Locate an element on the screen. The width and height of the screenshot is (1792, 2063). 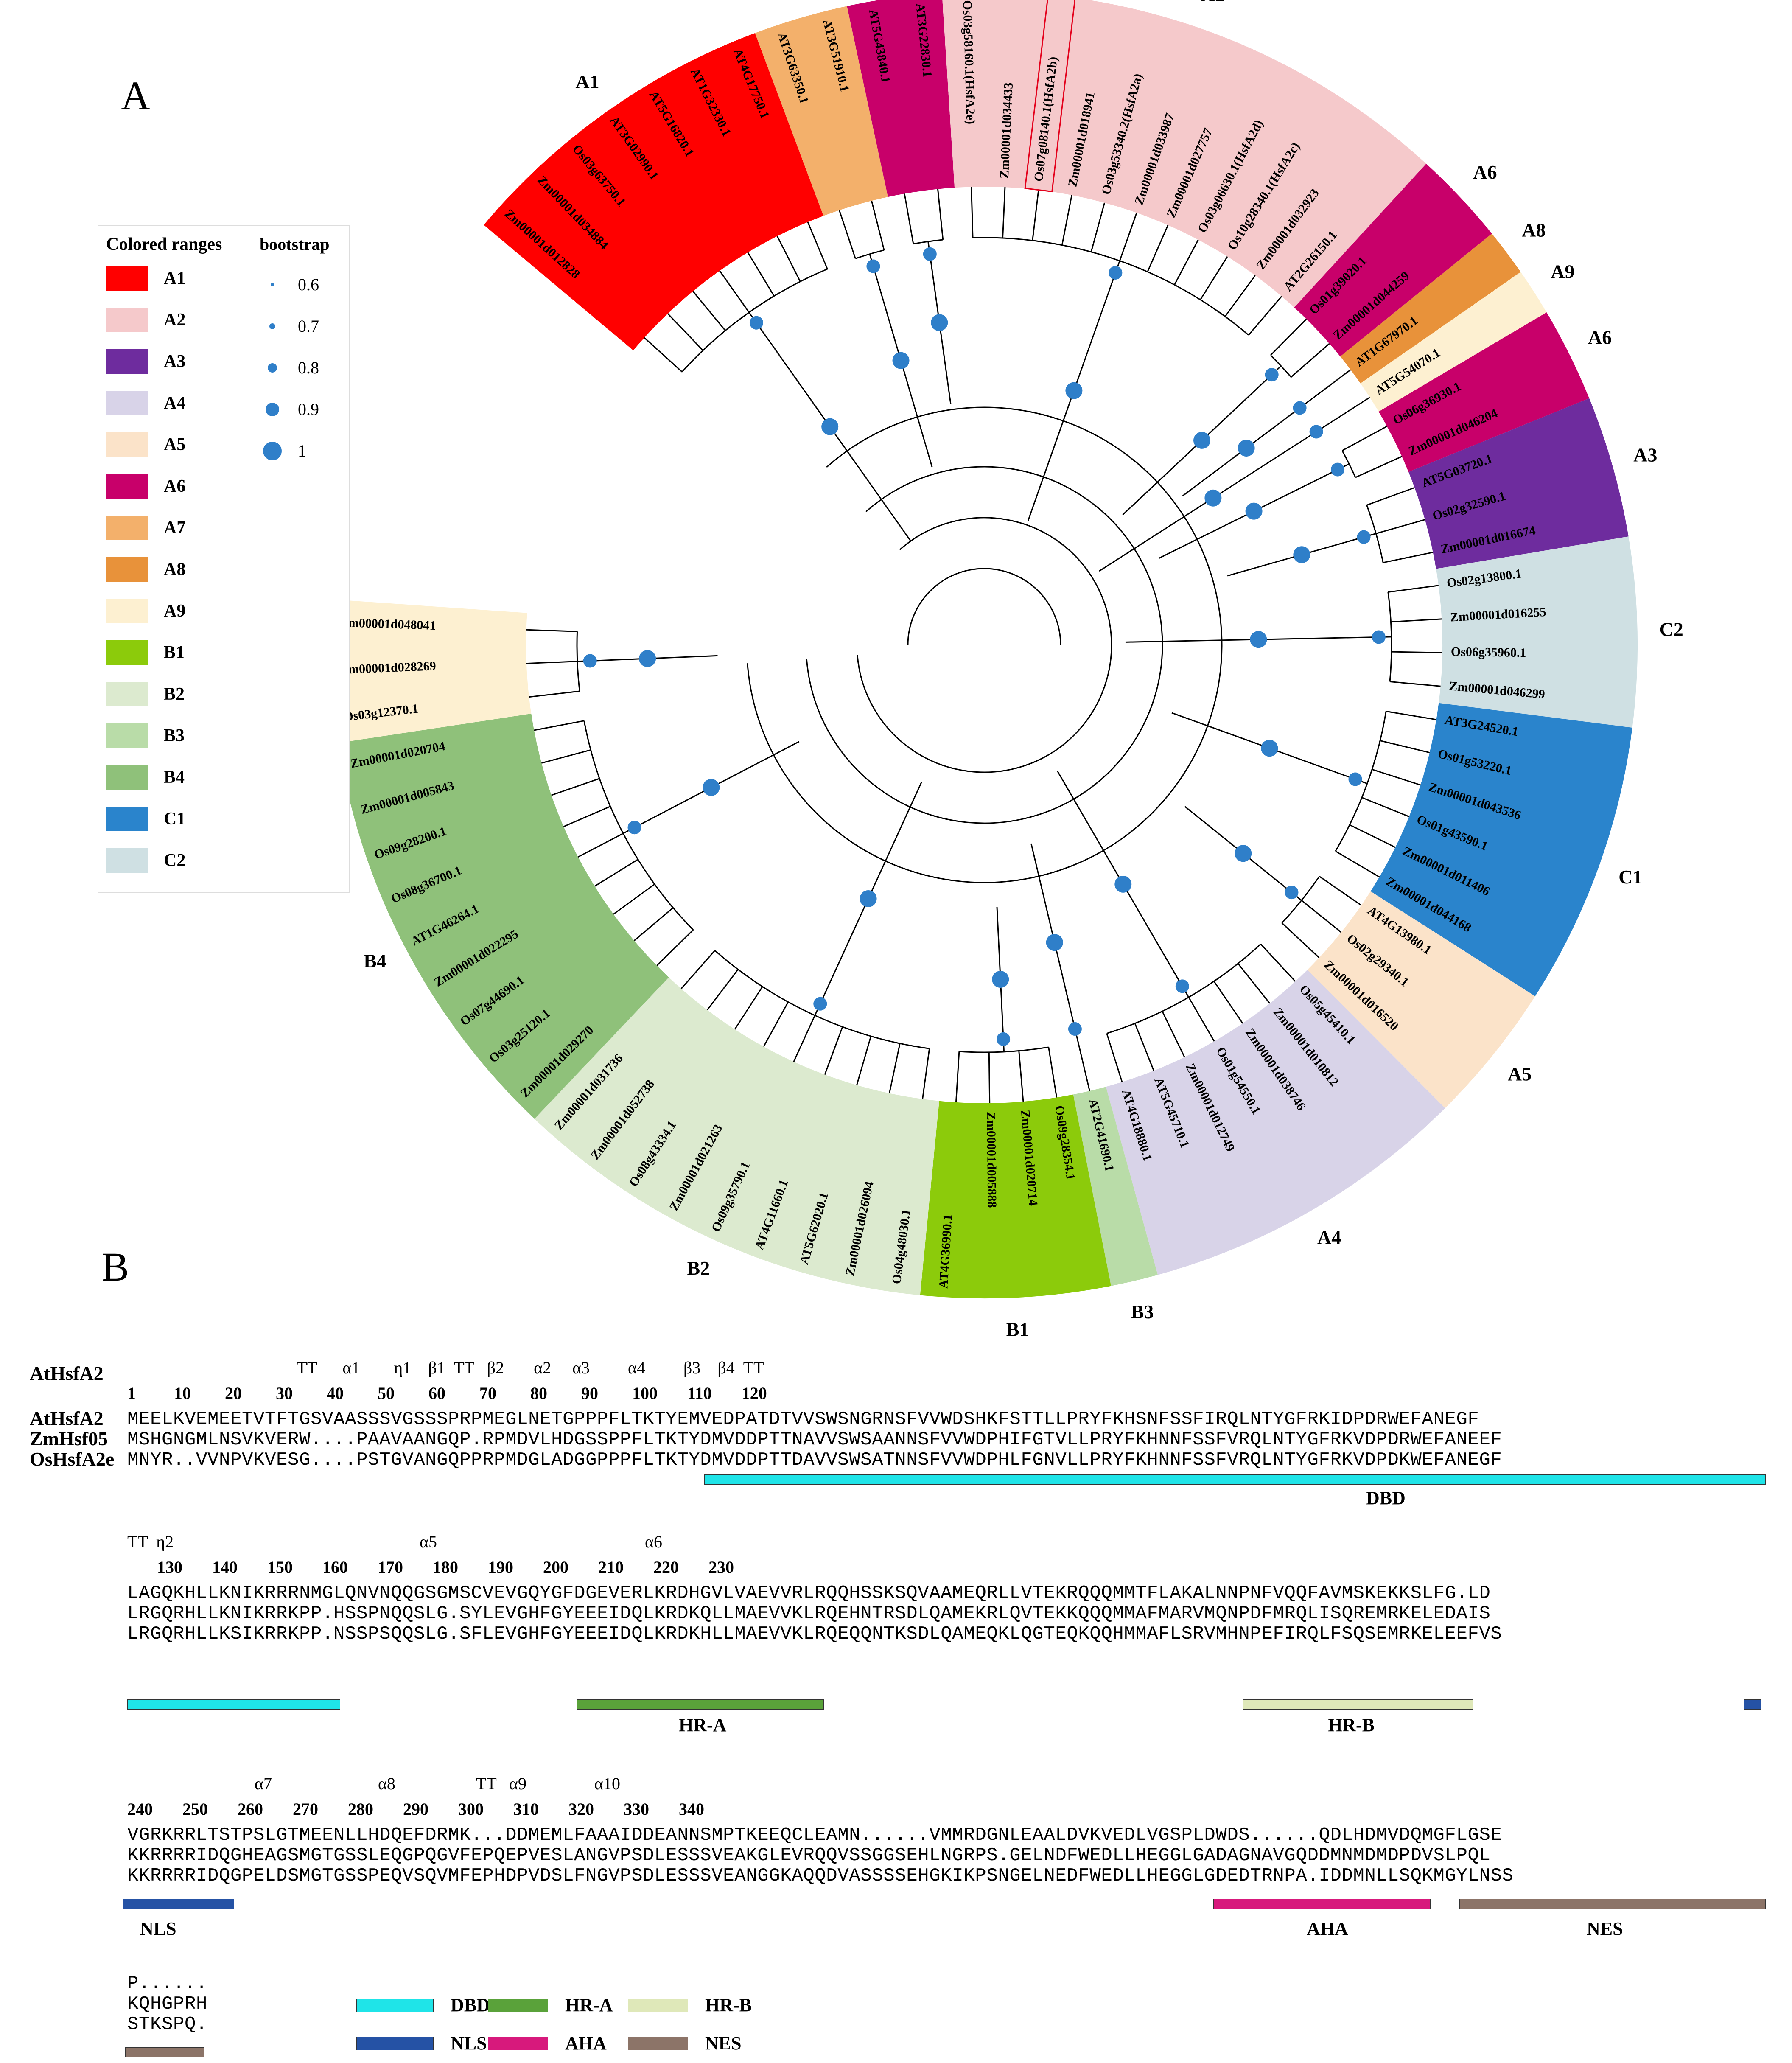
leaf-label: Zm00001d048041 is located at coordinates (388, 624).